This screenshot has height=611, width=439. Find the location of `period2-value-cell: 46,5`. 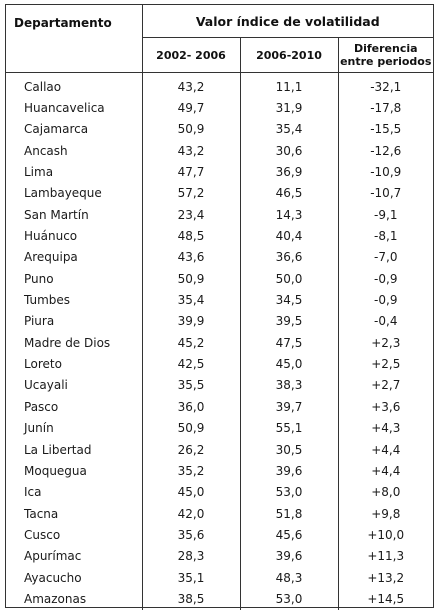

period2-value-cell: 46,5 is located at coordinates (289, 193).